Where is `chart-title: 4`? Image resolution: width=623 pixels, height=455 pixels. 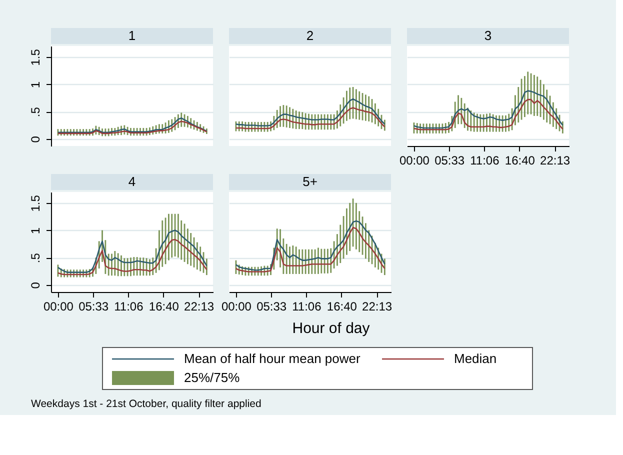 chart-title: 4 is located at coordinates (132, 181).